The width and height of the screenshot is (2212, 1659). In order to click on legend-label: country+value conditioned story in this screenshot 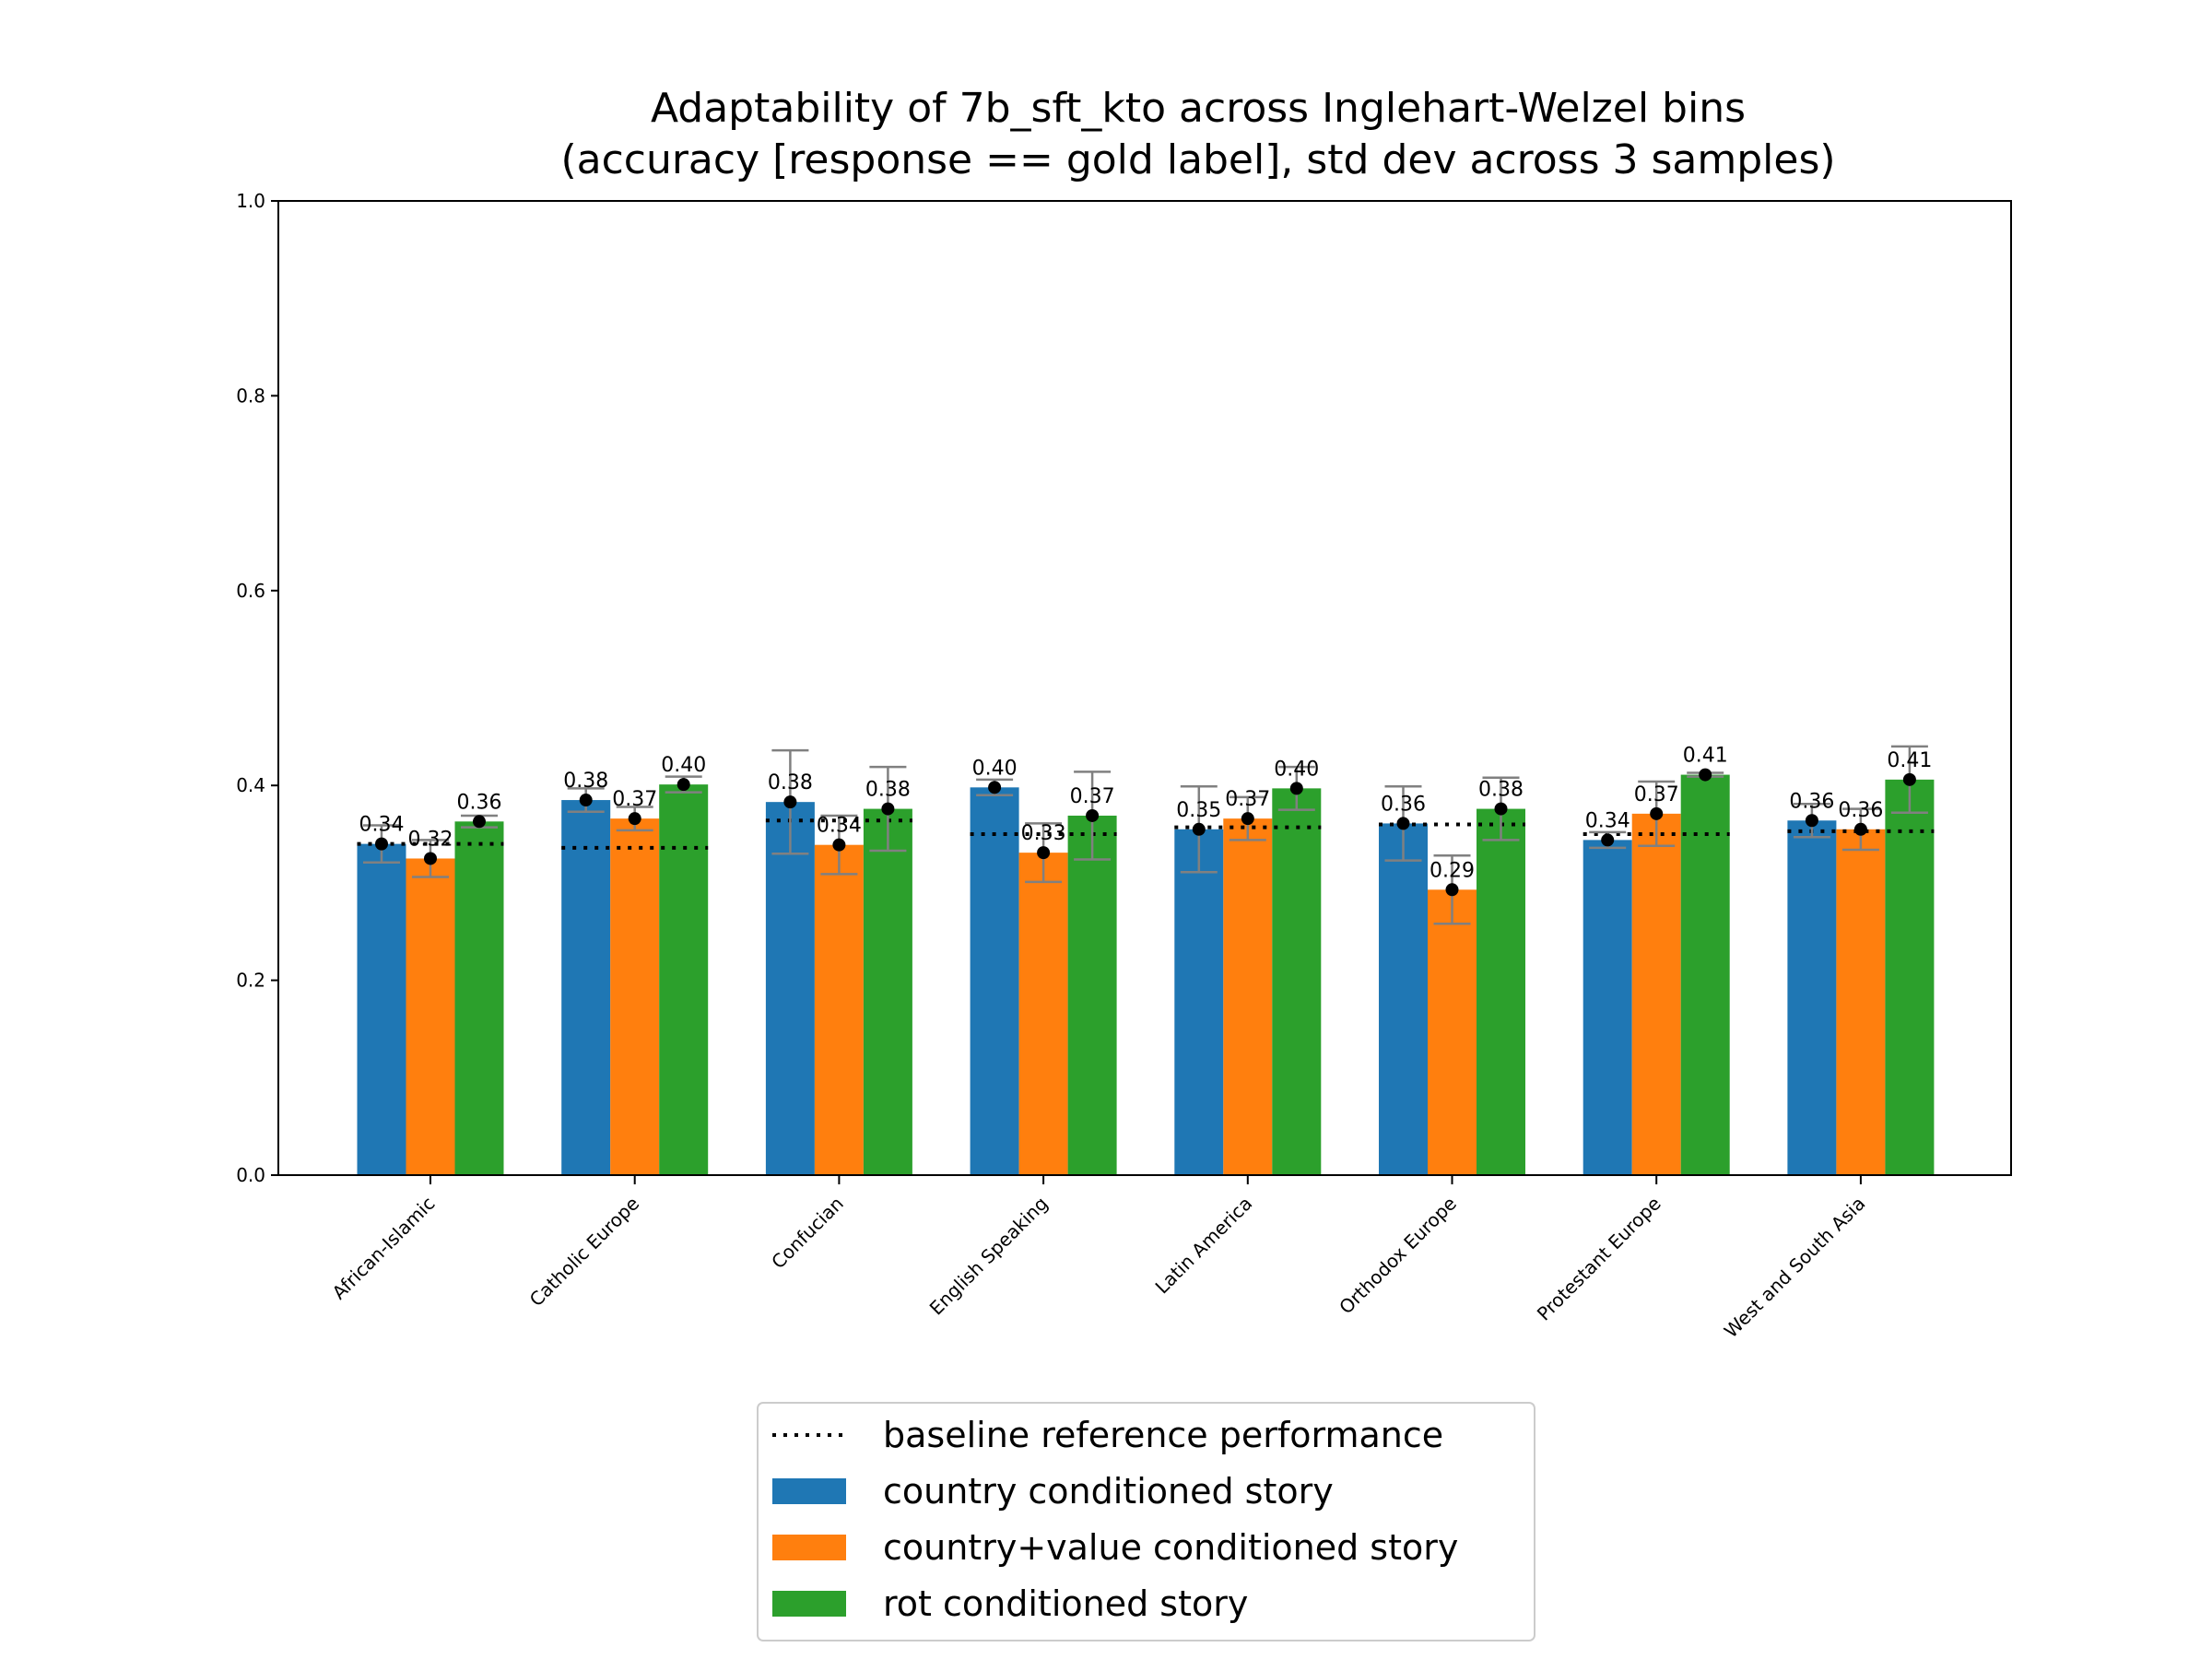, I will do `click(1170, 1547)`.